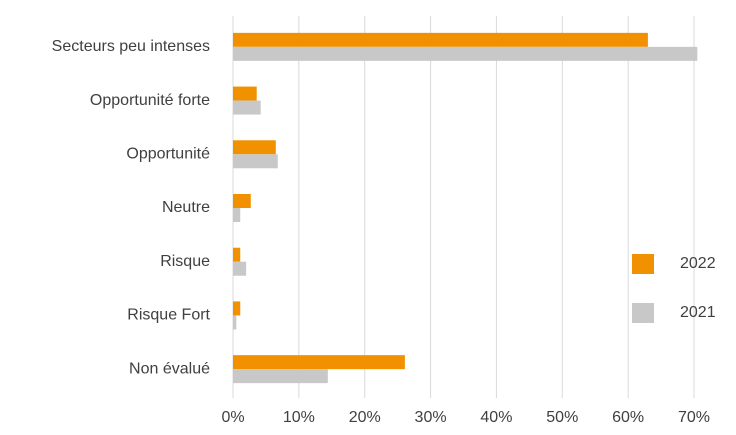  I want to click on y-tick-label: Secteurs peu intenses, so click(131, 46).